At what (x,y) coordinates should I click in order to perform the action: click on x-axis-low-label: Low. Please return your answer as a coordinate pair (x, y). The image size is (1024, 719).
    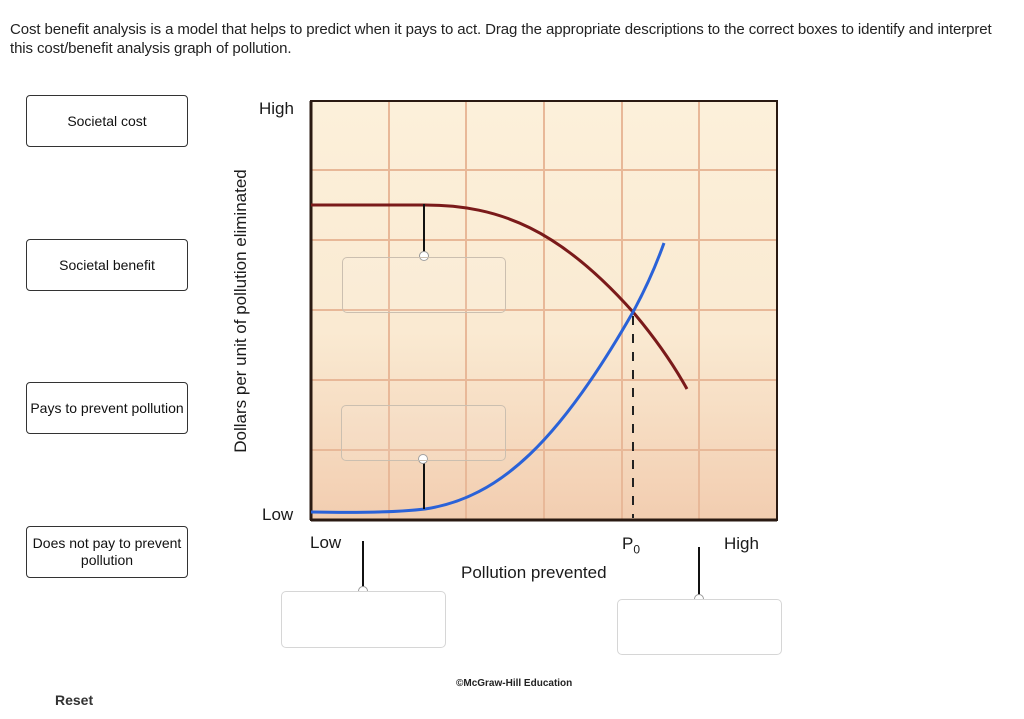
    Looking at the image, I should click on (326, 542).